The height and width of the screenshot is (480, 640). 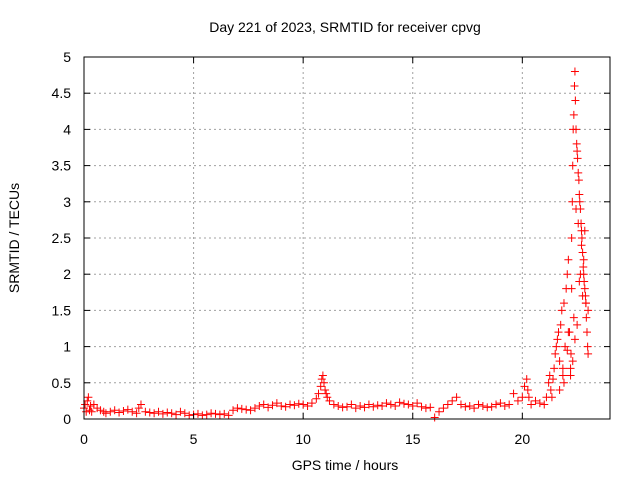 I want to click on y-tick-label: 0, so click(x=67, y=419).